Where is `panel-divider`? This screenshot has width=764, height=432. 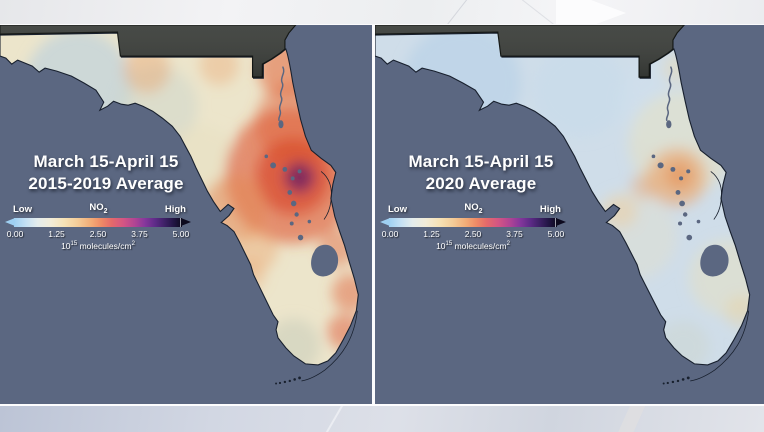 panel-divider is located at coordinates (373, 214).